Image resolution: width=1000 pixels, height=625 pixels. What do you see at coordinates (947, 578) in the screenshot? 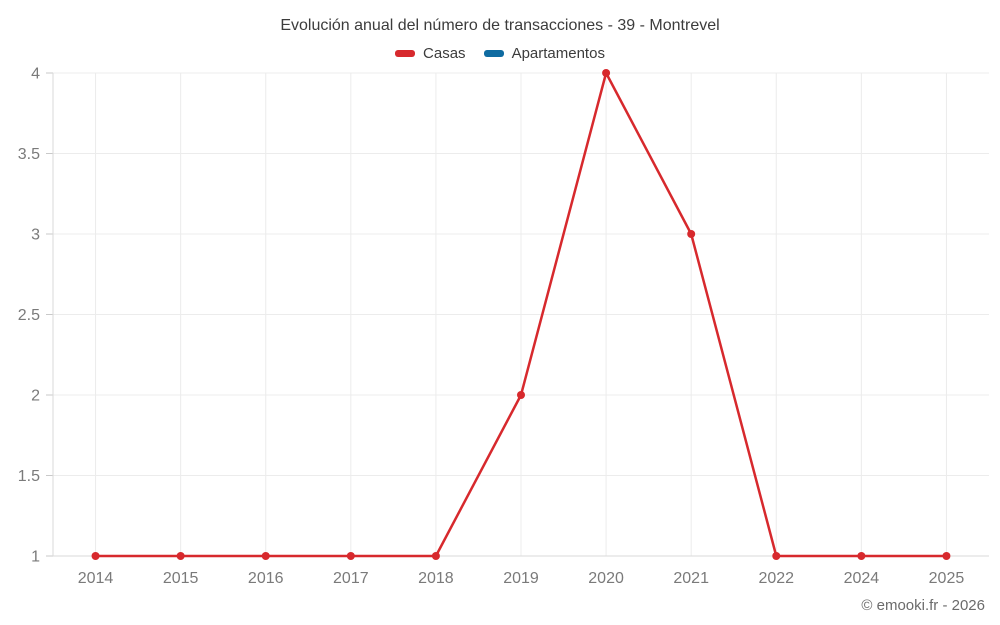
I see `x-axis-label: 2025` at bounding box center [947, 578].